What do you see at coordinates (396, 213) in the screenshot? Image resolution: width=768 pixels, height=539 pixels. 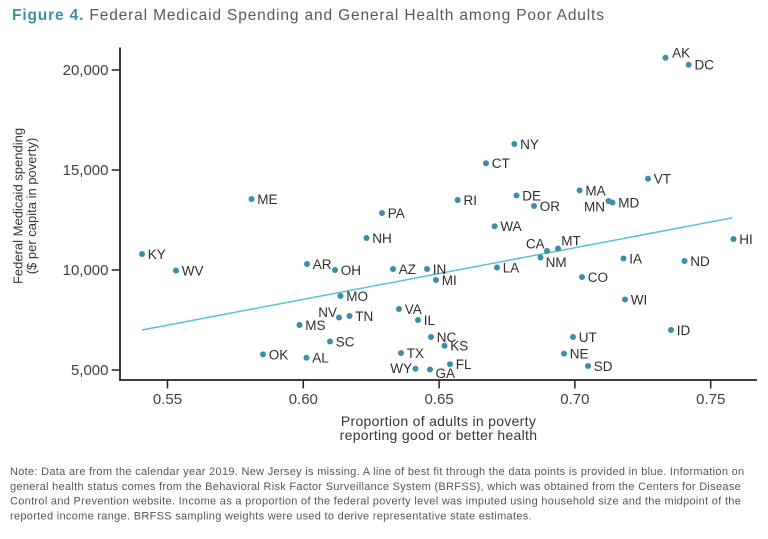 I see `svg-text: PA` at bounding box center [396, 213].